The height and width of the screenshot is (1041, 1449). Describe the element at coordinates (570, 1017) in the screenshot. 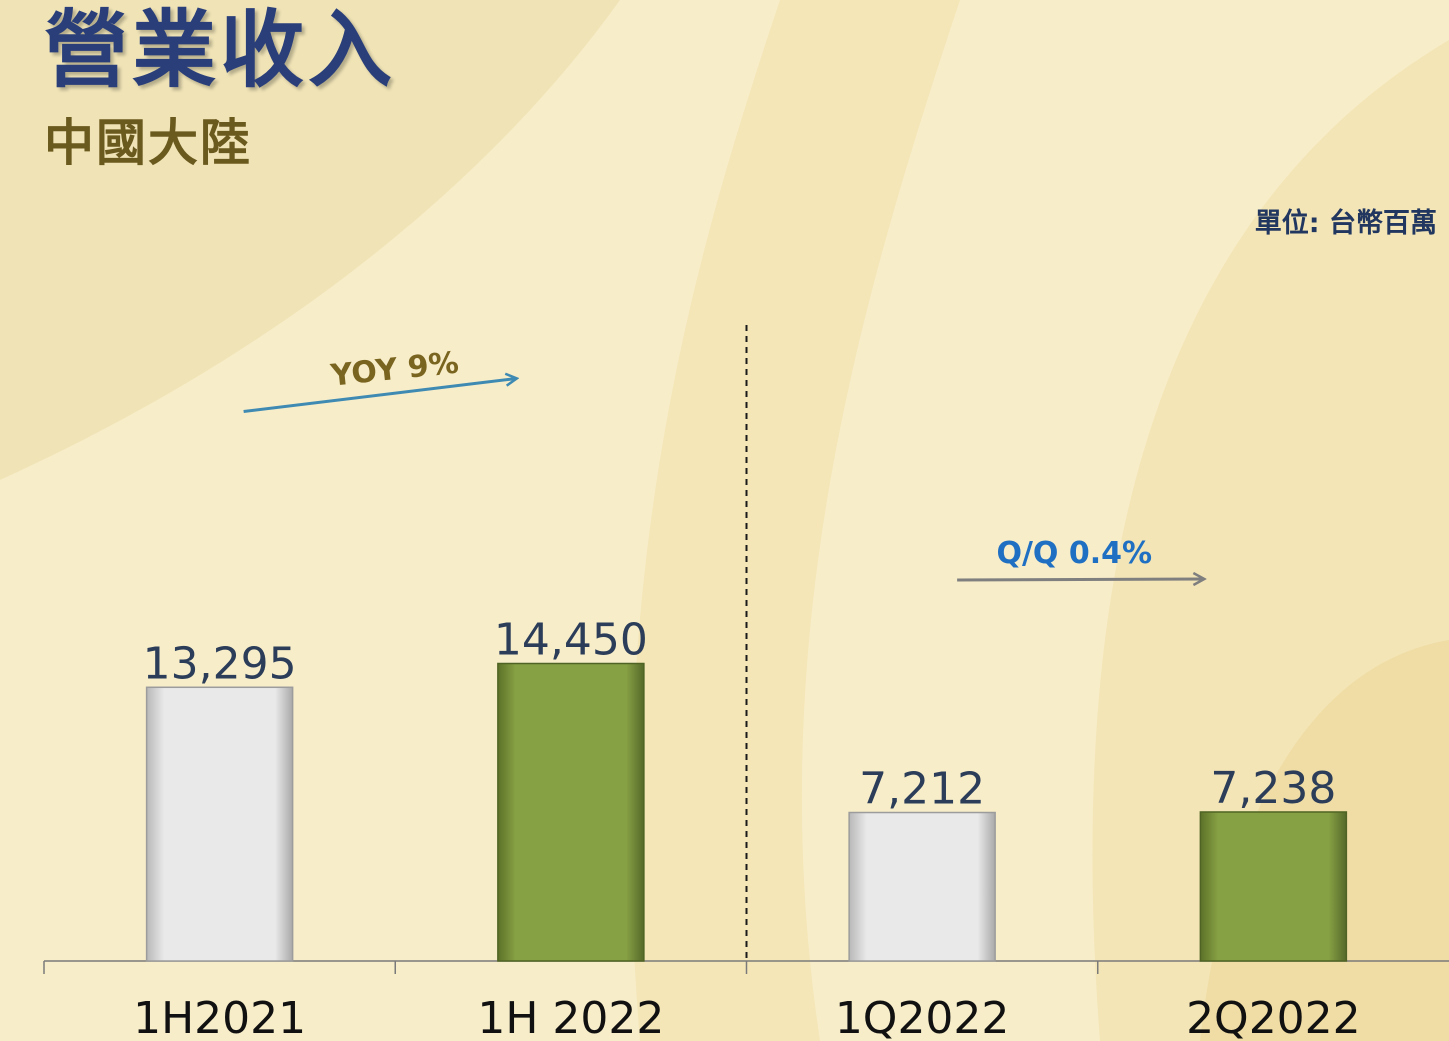

I see `category-label: 1H 2022` at that location.